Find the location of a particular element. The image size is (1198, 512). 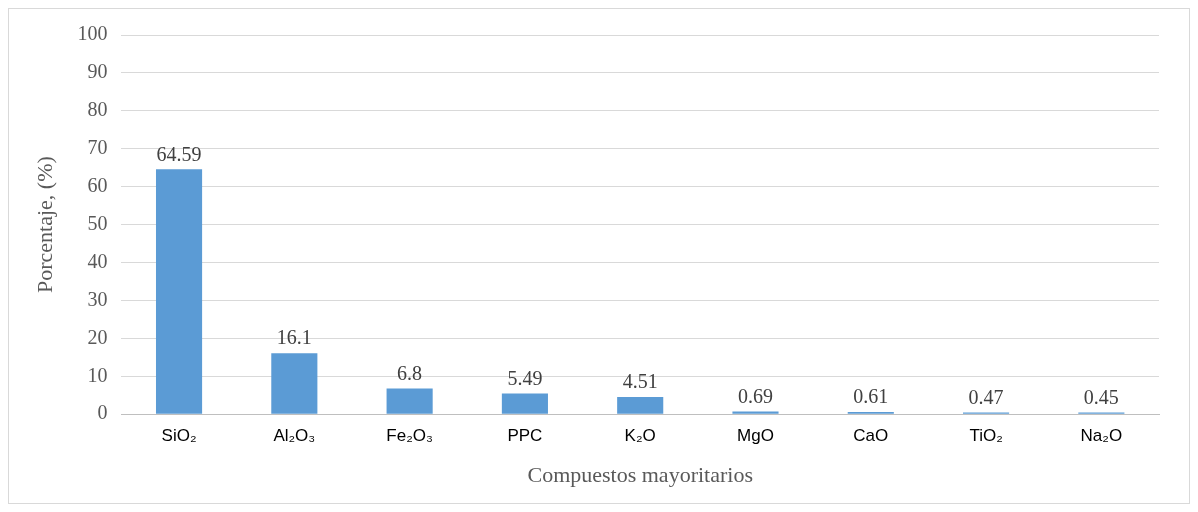

y-tick-label: 10 is located at coordinates (97, 374).